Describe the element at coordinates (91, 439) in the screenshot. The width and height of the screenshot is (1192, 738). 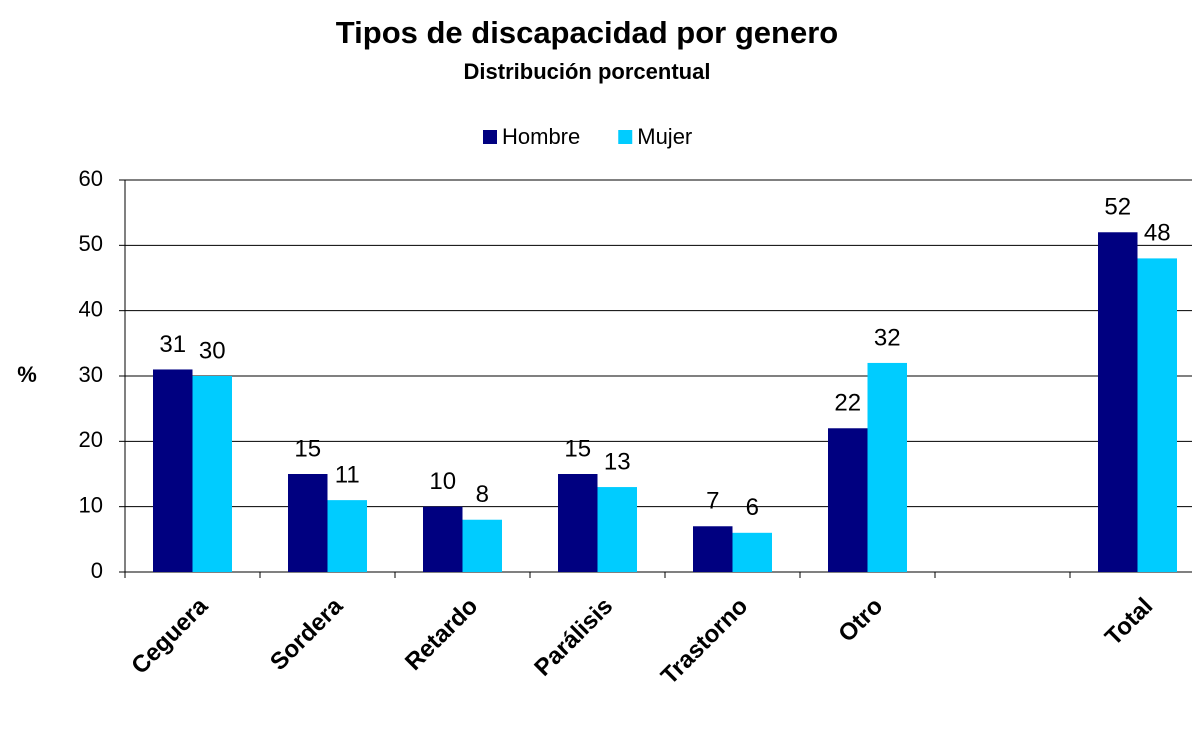
I see `y-tick-label: 20` at that location.